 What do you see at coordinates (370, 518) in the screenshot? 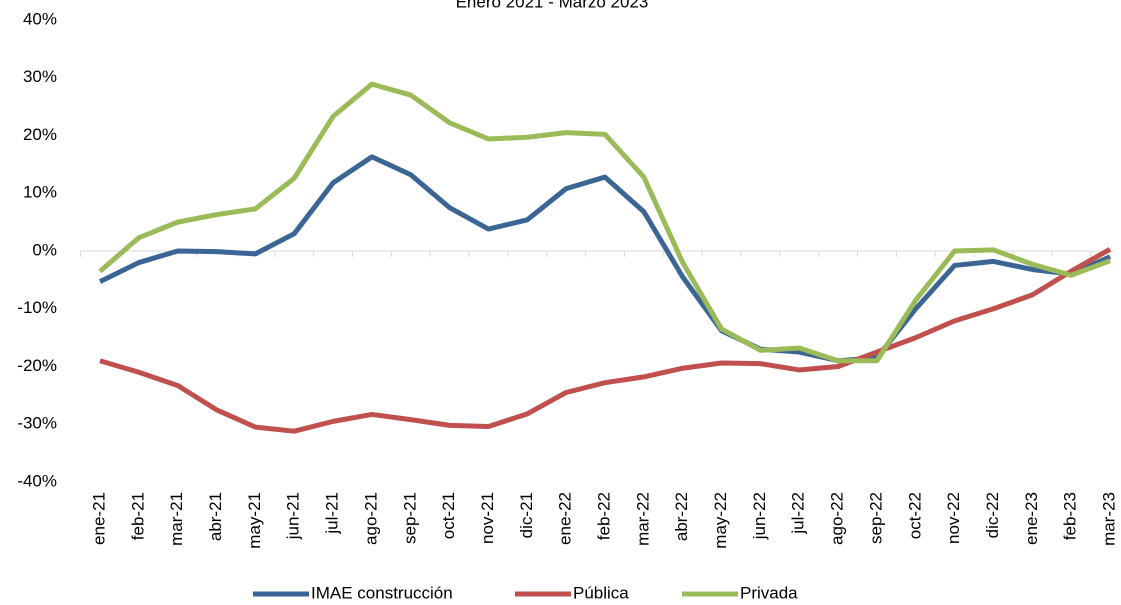
I see `x-tick-label: ago-21` at bounding box center [370, 518].